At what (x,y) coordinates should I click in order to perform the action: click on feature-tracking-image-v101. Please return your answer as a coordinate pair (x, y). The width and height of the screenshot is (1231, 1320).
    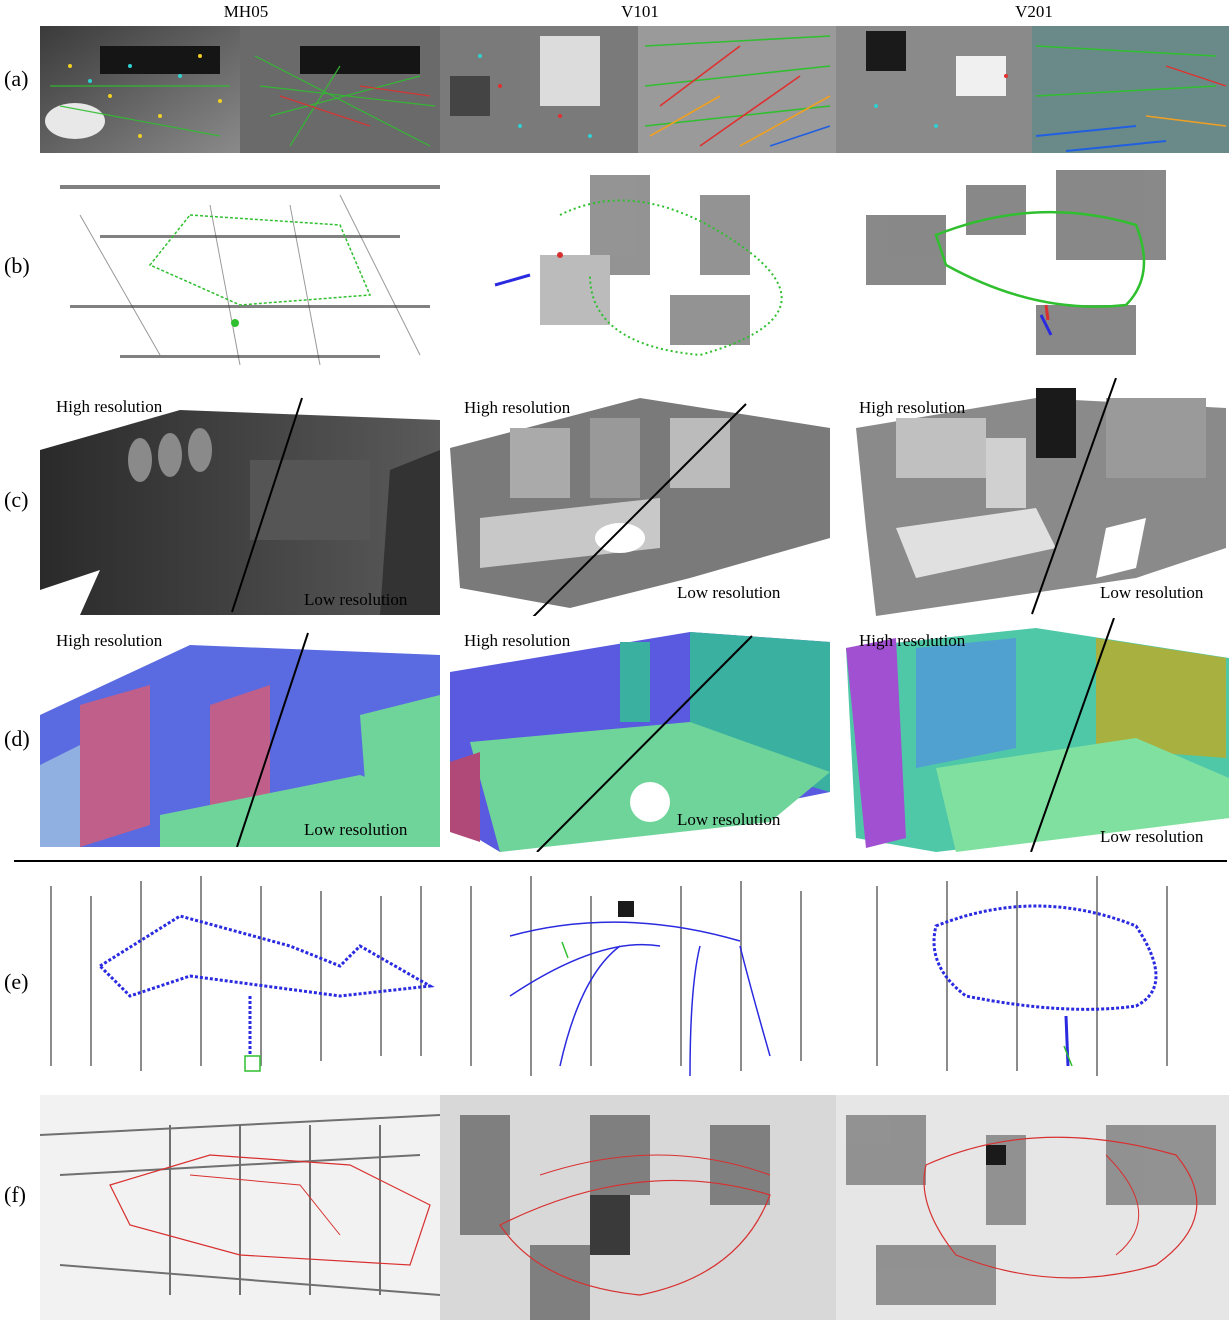
    Looking at the image, I should click on (638, 89).